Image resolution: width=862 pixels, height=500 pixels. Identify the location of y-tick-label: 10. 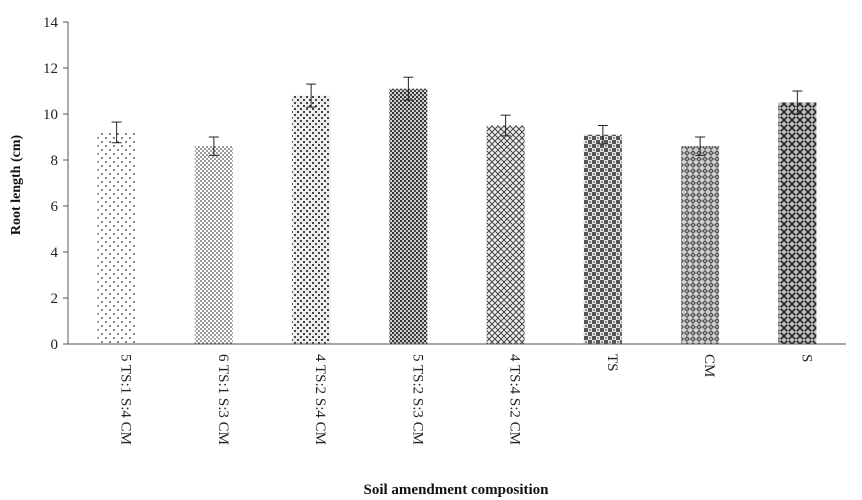
(50, 115).